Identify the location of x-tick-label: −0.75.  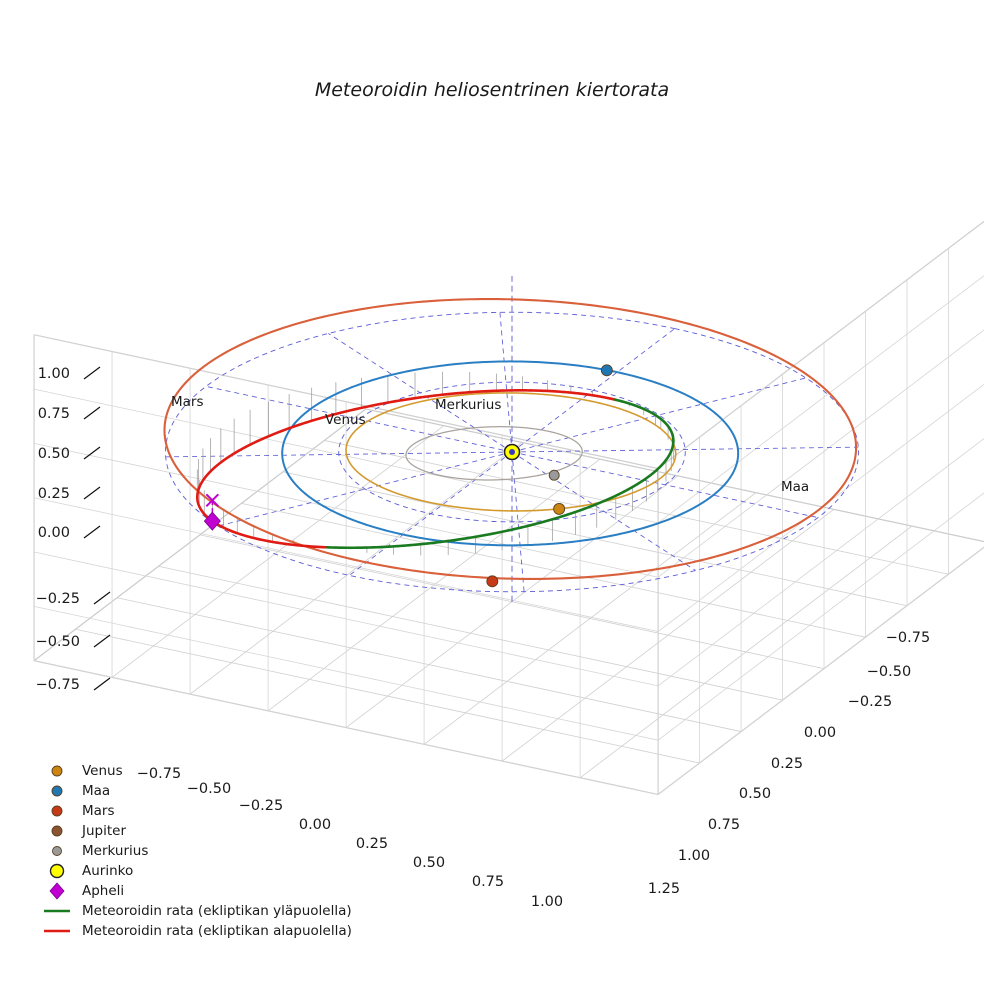
(159, 774).